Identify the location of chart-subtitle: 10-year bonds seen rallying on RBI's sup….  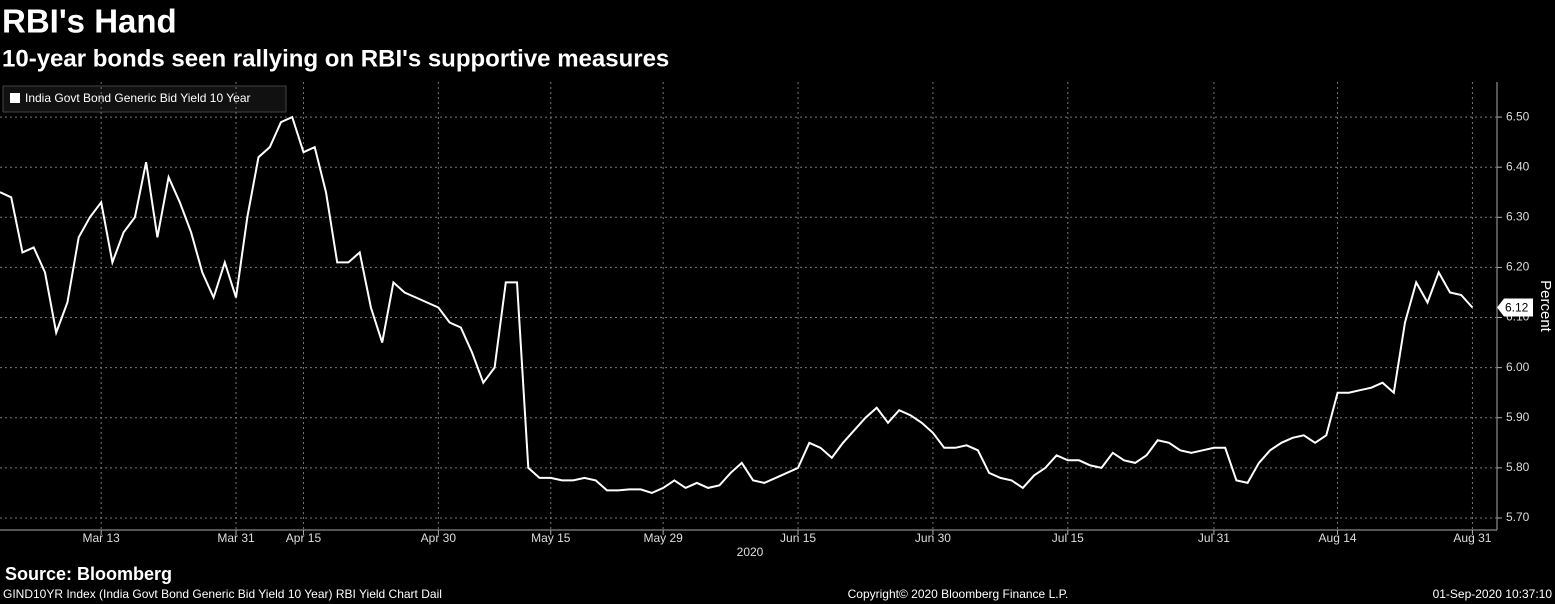
(335, 58).